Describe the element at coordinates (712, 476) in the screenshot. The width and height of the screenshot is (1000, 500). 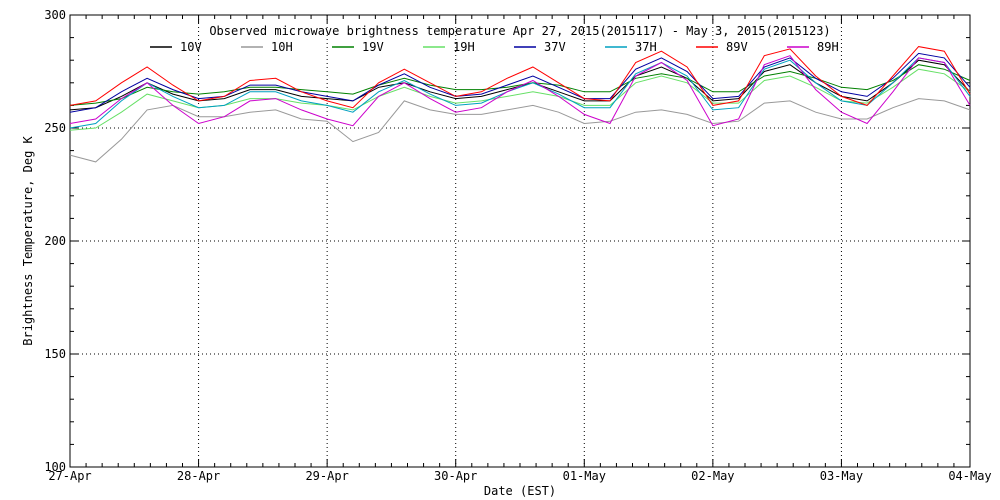
I see `x-tick-label: 02-May` at that location.